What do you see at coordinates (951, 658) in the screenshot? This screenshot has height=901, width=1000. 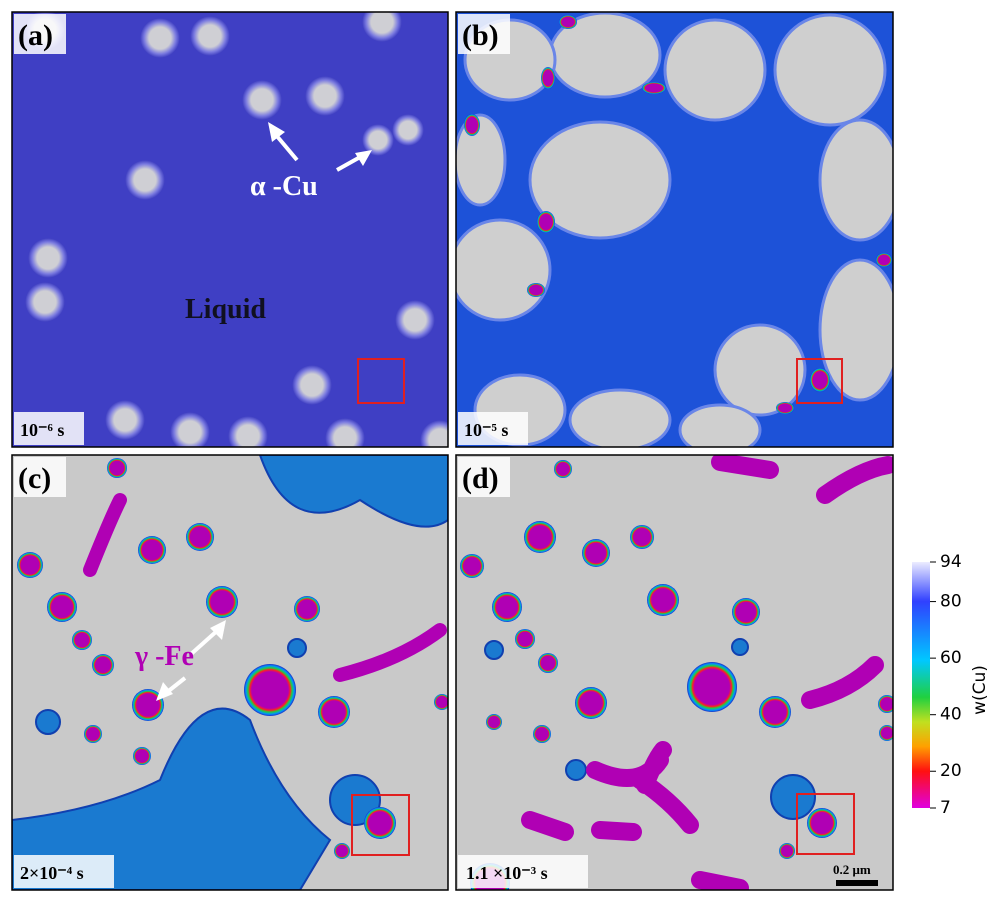 I see `colorbar-tick-label: 60` at bounding box center [951, 658].